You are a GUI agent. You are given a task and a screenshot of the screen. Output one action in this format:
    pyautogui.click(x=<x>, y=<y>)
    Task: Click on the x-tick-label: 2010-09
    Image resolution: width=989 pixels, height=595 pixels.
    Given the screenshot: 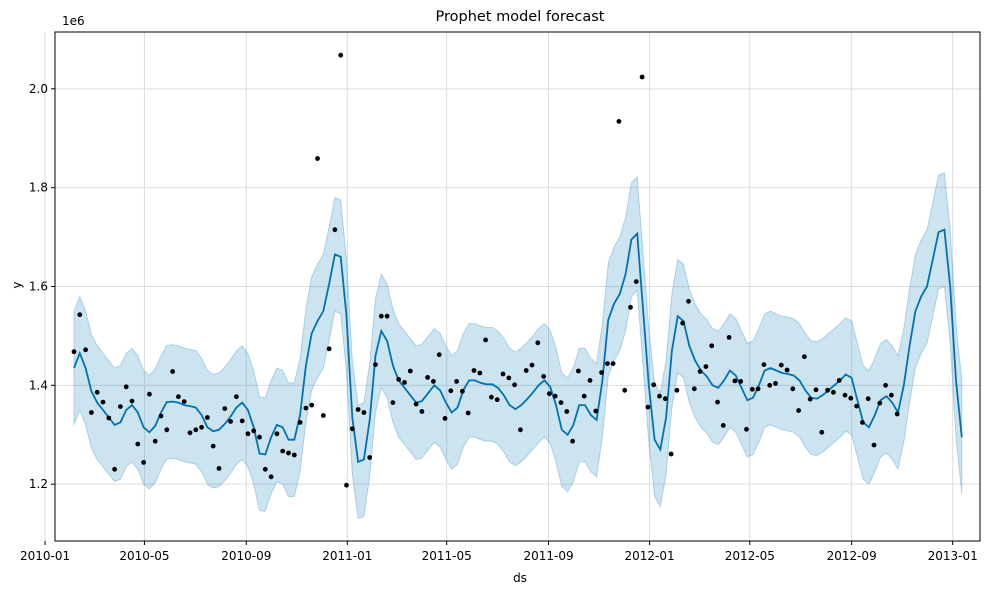 What is the action you would take?
    pyautogui.click(x=246, y=556)
    